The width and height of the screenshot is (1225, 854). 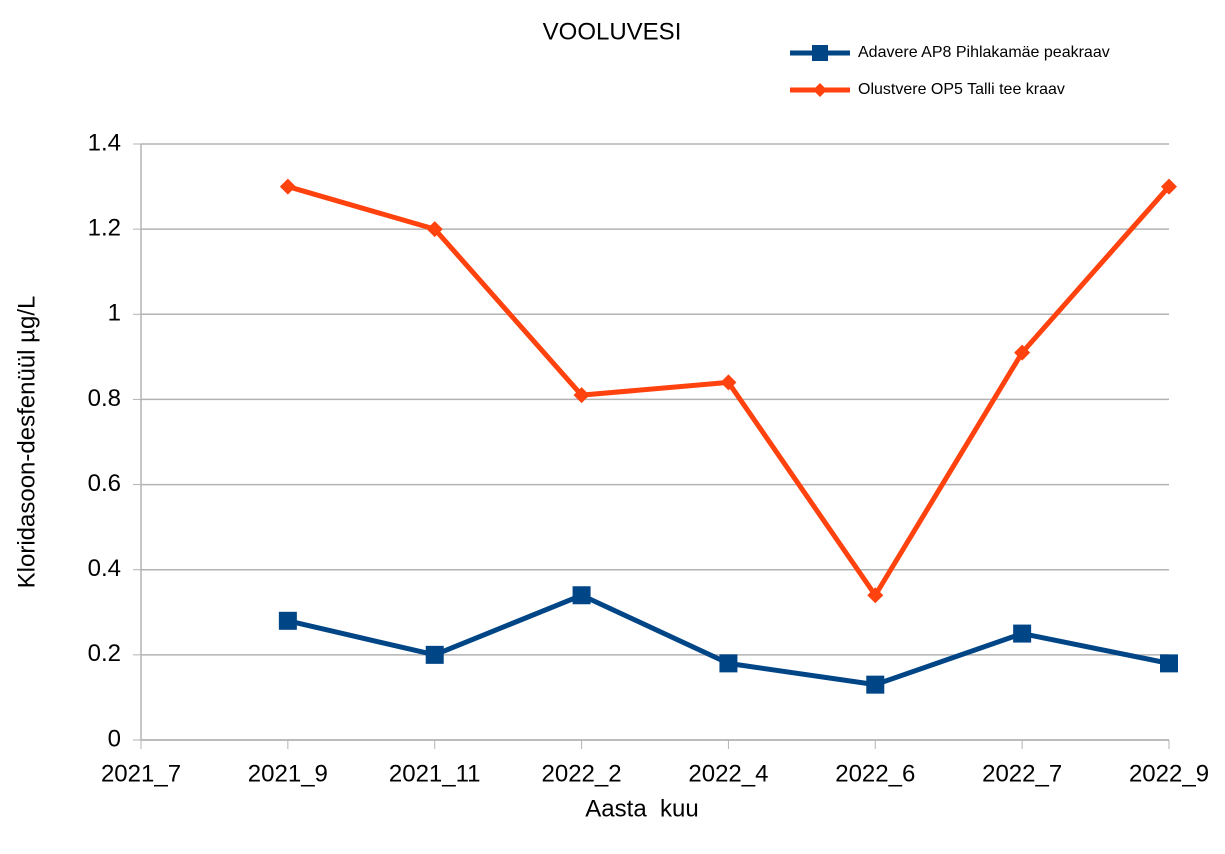 What do you see at coordinates (104, 568) in the screenshot?
I see `y-tick-label: 0.4` at bounding box center [104, 568].